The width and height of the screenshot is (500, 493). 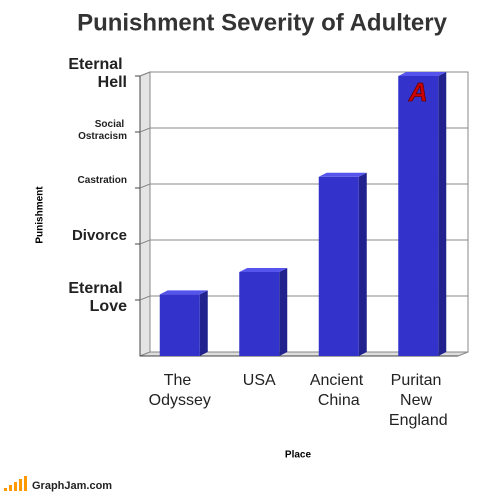 What do you see at coordinates (298, 455) in the screenshot?
I see `x-axis-title: Place` at bounding box center [298, 455].